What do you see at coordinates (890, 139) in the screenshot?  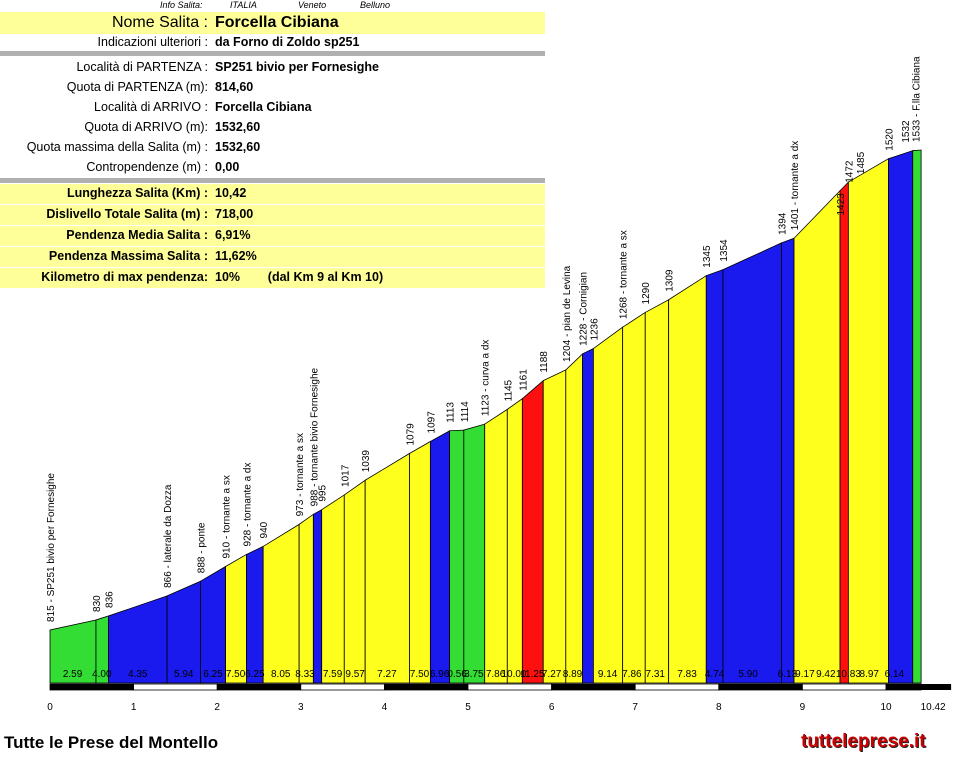 I see `elevation-label-34: 1520` at bounding box center [890, 139].